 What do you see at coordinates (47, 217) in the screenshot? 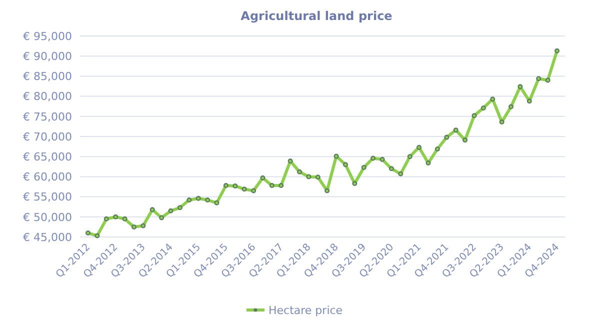
I see `y-tick-label: € 50,000` at bounding box center [47, 217].